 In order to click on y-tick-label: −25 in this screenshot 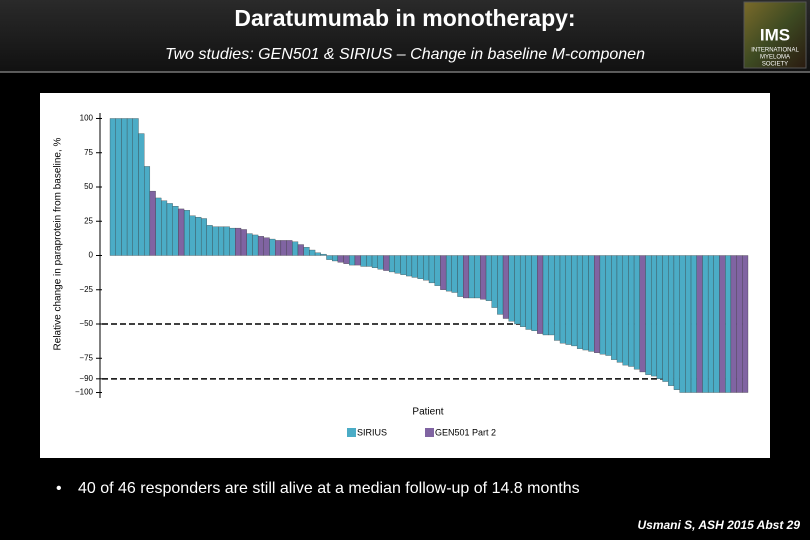, I will do `click(86, 289)`.